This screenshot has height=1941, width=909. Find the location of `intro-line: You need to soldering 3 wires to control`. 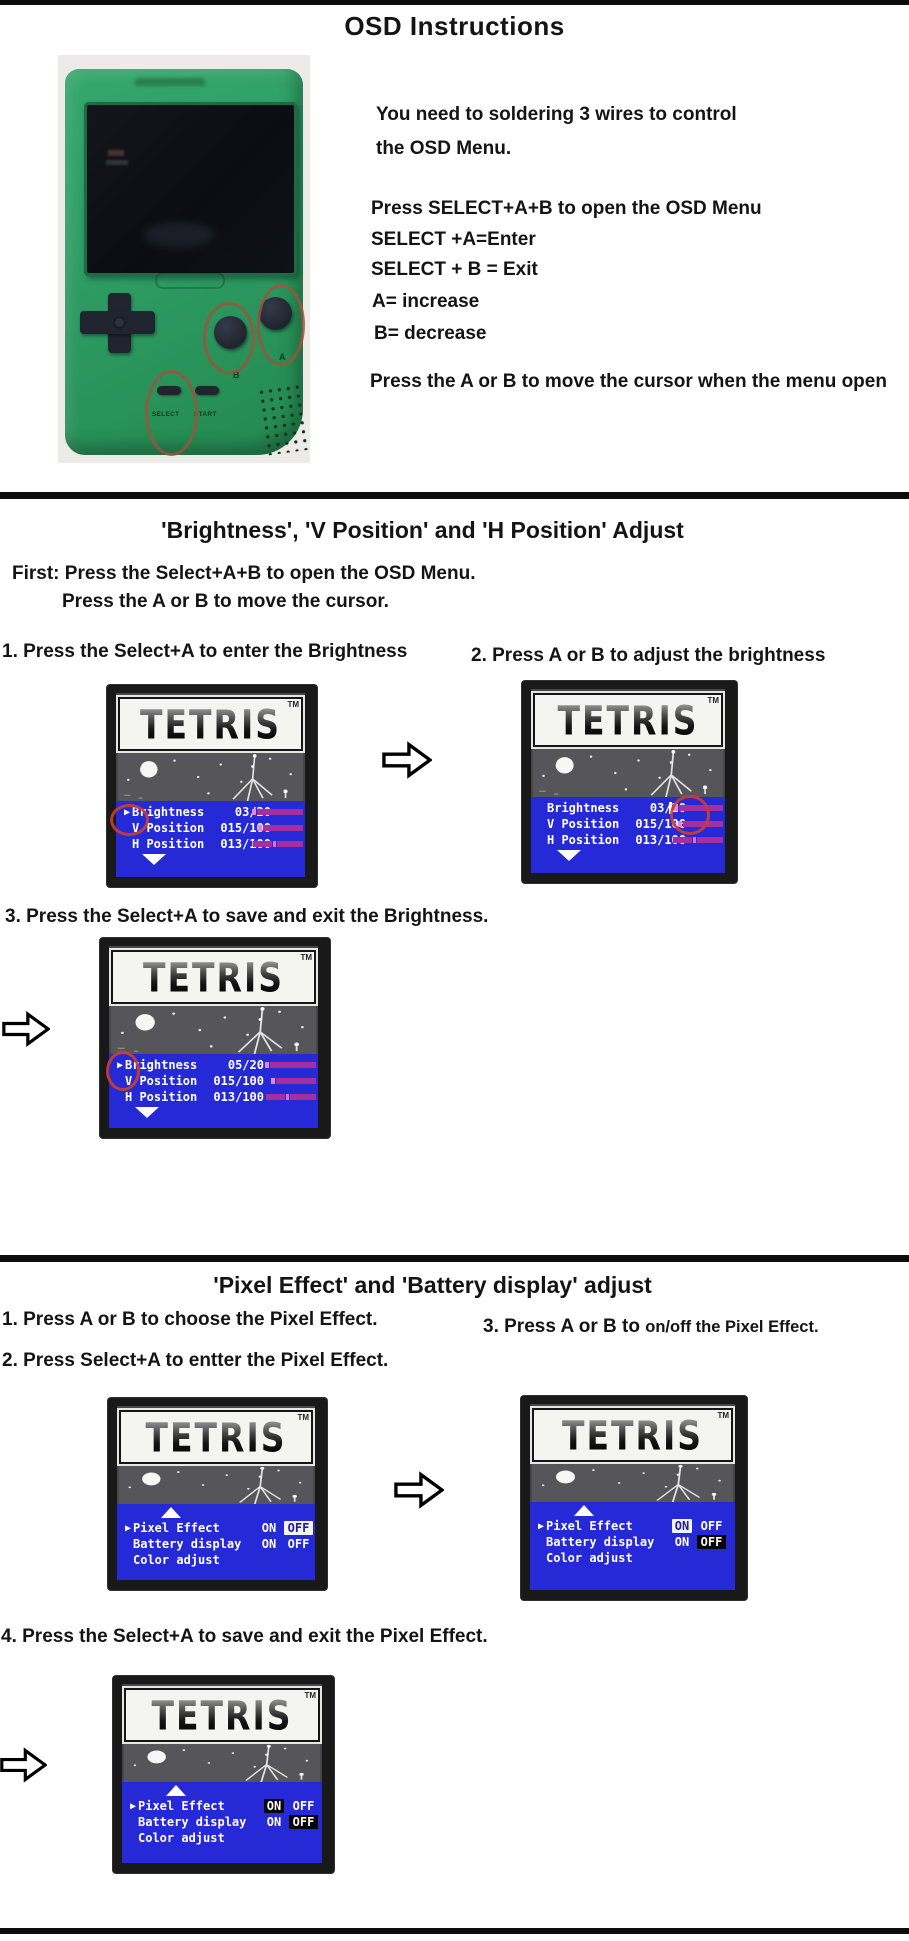

intro-line: You need to soldering 3 wires to control is located at coordinates (556, 114).